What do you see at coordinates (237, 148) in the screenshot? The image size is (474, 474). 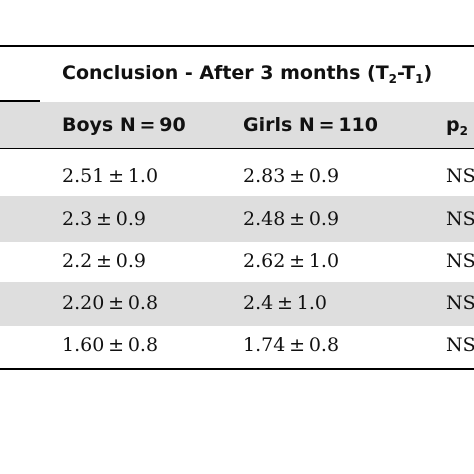 I see `header-bottom-rule` at bounding box center [237, 148].